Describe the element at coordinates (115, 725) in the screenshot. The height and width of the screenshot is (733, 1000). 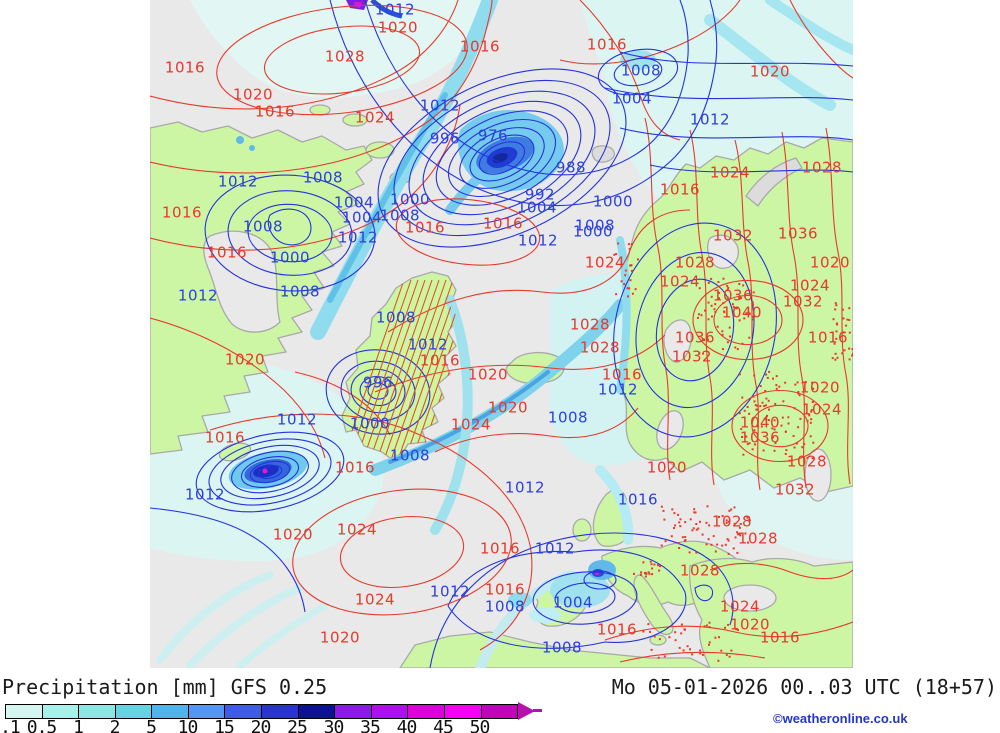
I see `legend-tick-label: 2` at that location.